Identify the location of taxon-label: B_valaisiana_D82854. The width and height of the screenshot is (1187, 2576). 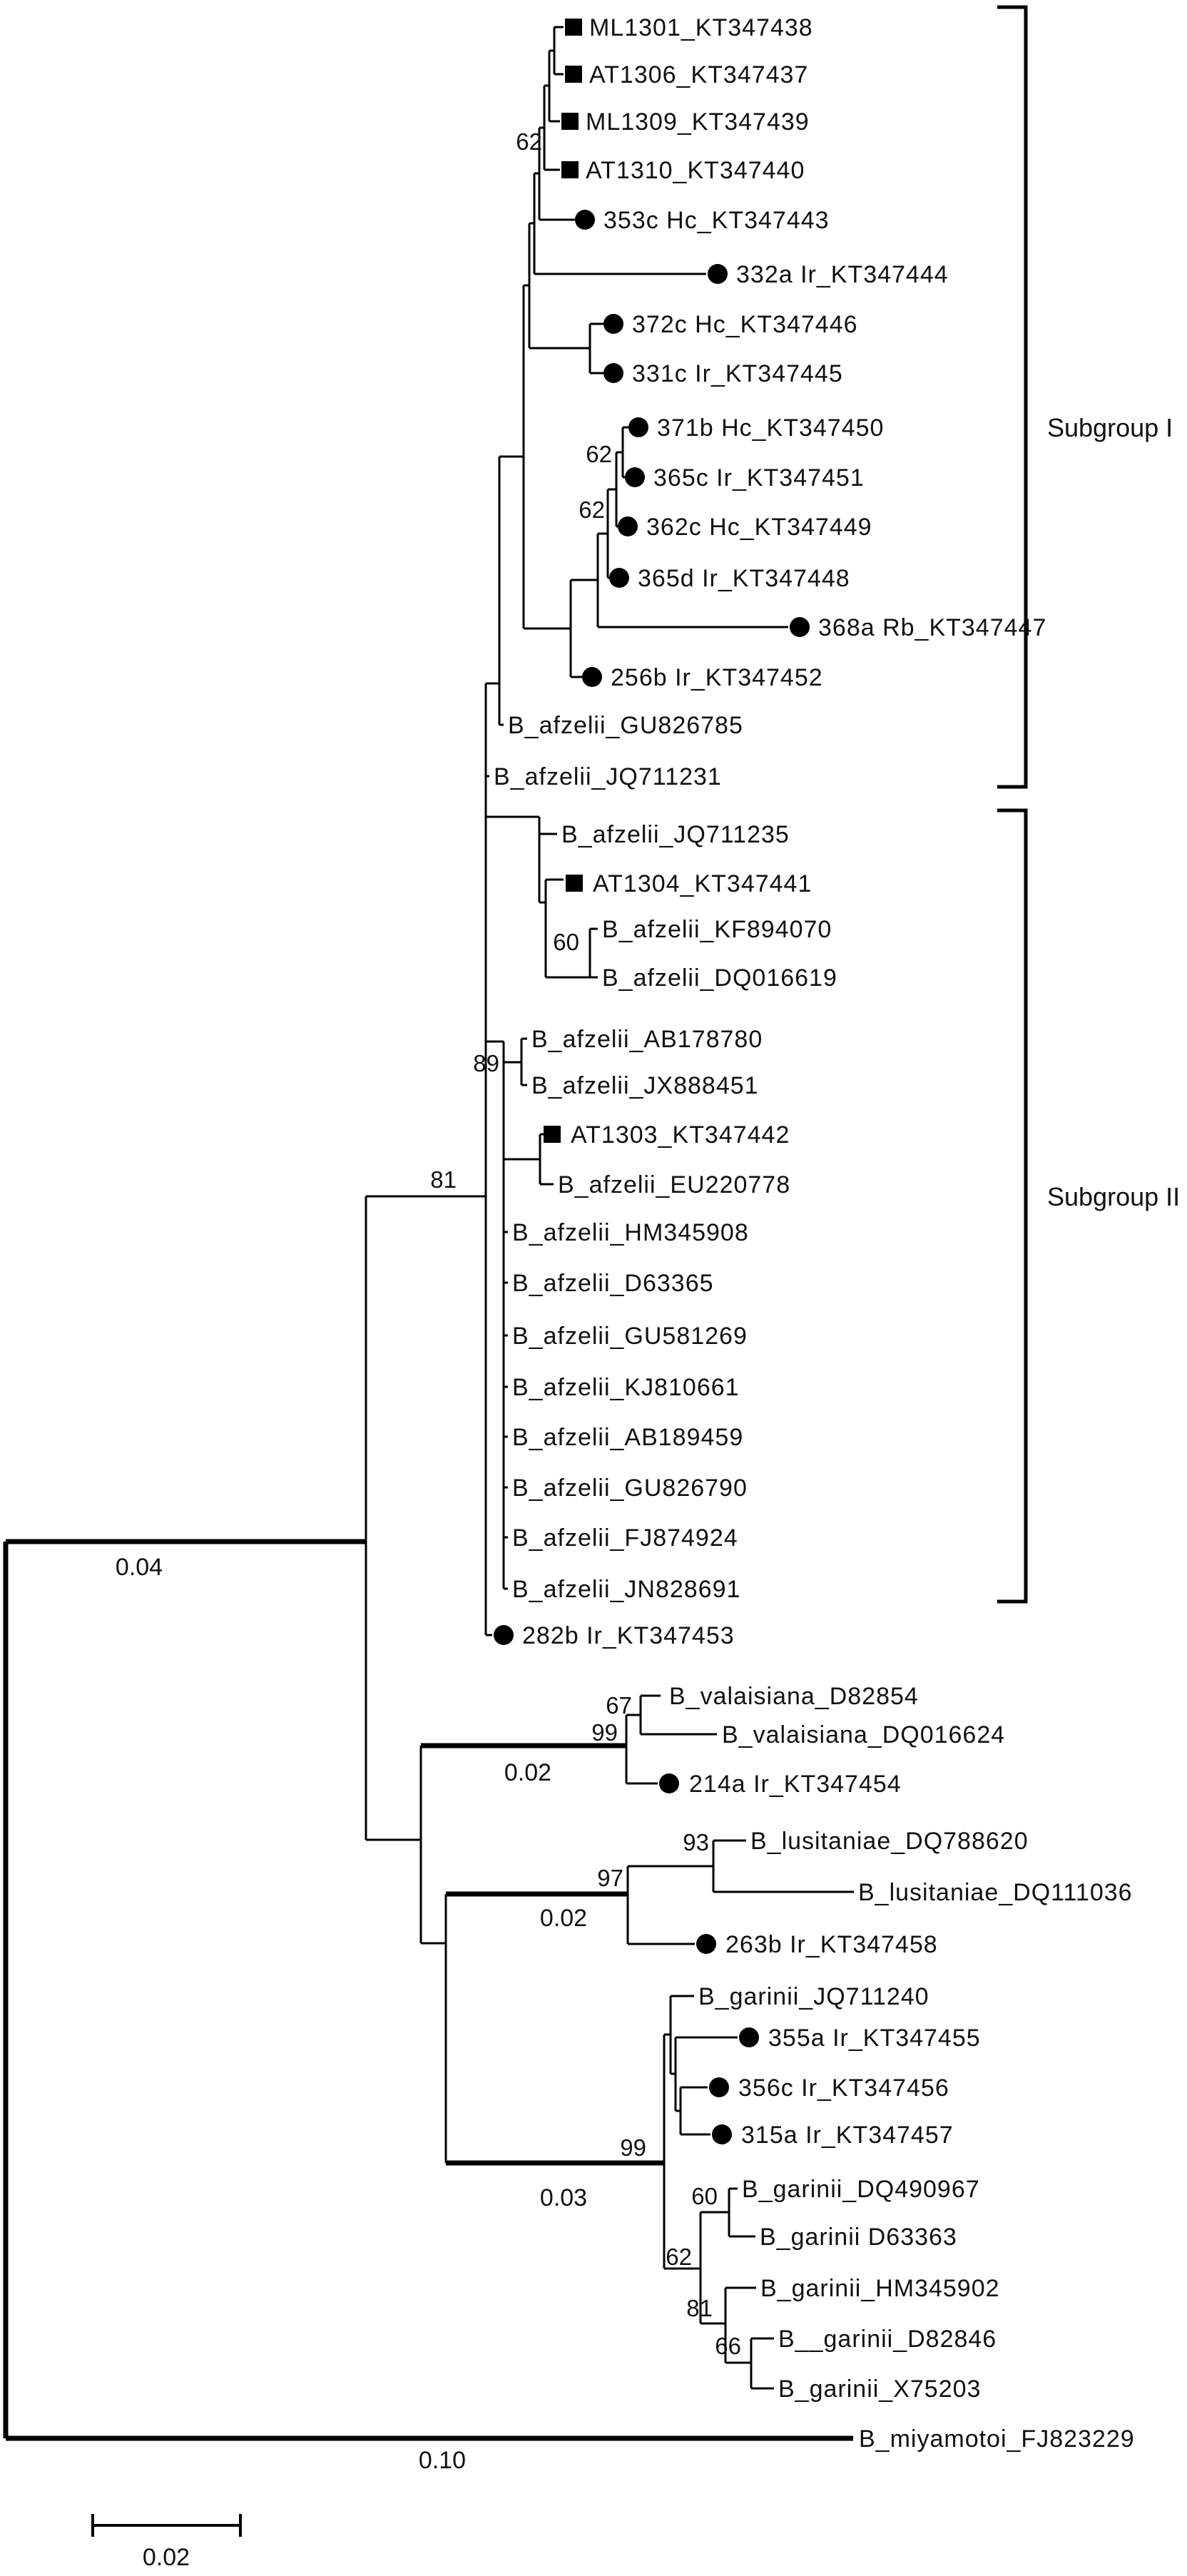
(794, 1696).